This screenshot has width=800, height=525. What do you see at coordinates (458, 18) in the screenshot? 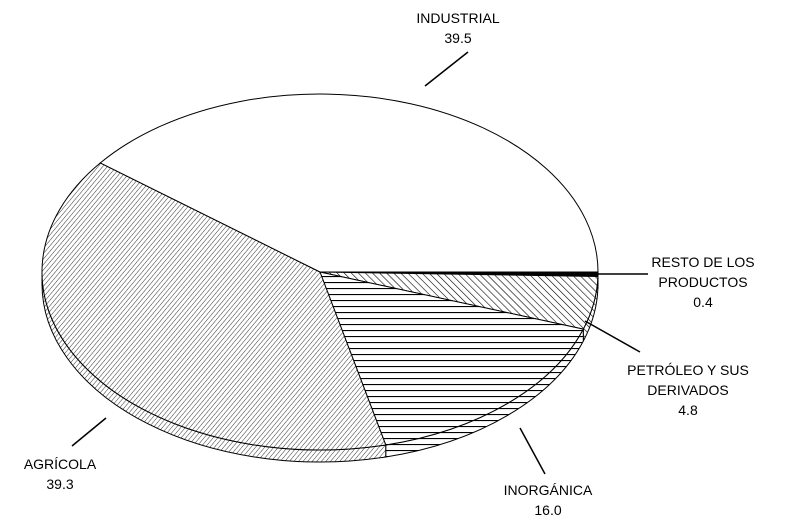
I see `category-label: INDUSTRIAL` at bounding box center [458, 18].